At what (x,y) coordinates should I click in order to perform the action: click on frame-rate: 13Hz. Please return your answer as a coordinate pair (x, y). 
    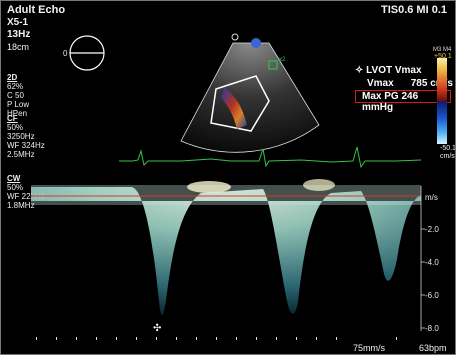
    Looking at the image, I should click on (19, 34).